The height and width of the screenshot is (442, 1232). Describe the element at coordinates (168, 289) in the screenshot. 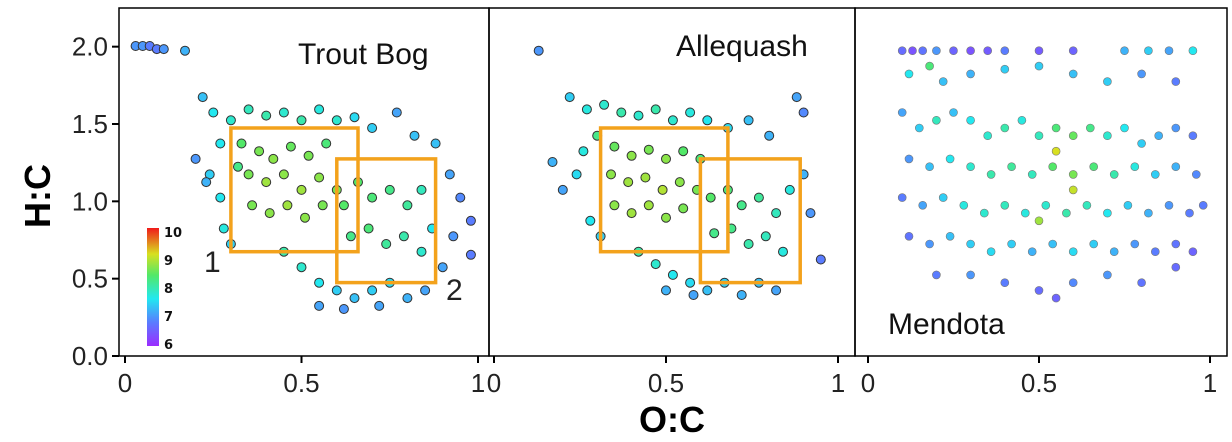

I see `colorbar-label: 8` at that location.